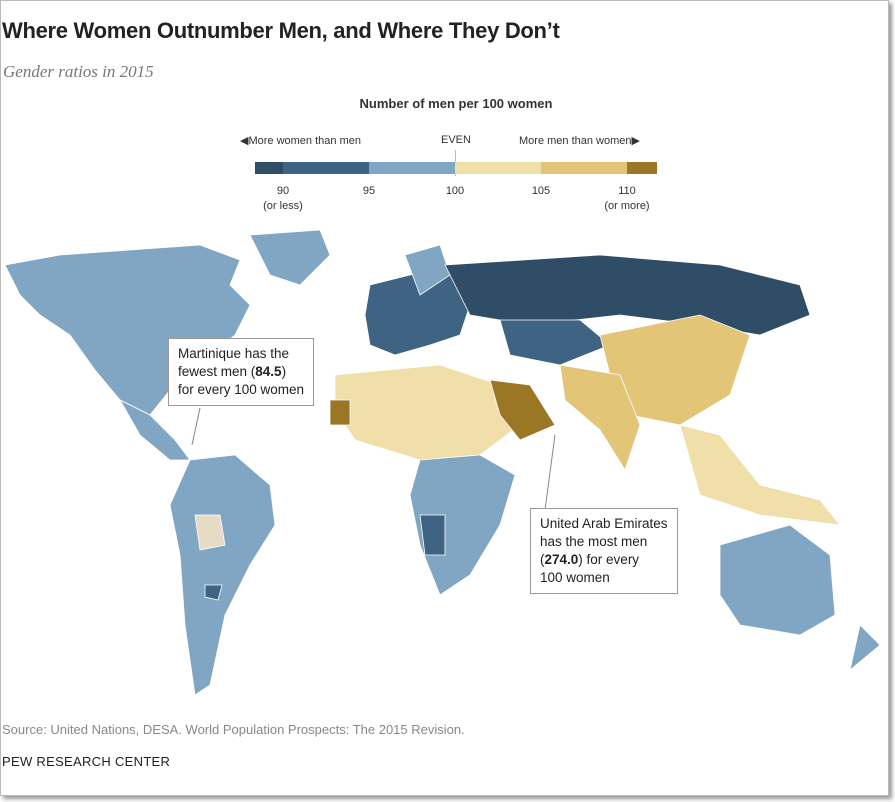 The image size is (895, 802). Describe the element at coordinates (456, 140) in the screenshot. I see `legend-even-label: EVEN` at that location.